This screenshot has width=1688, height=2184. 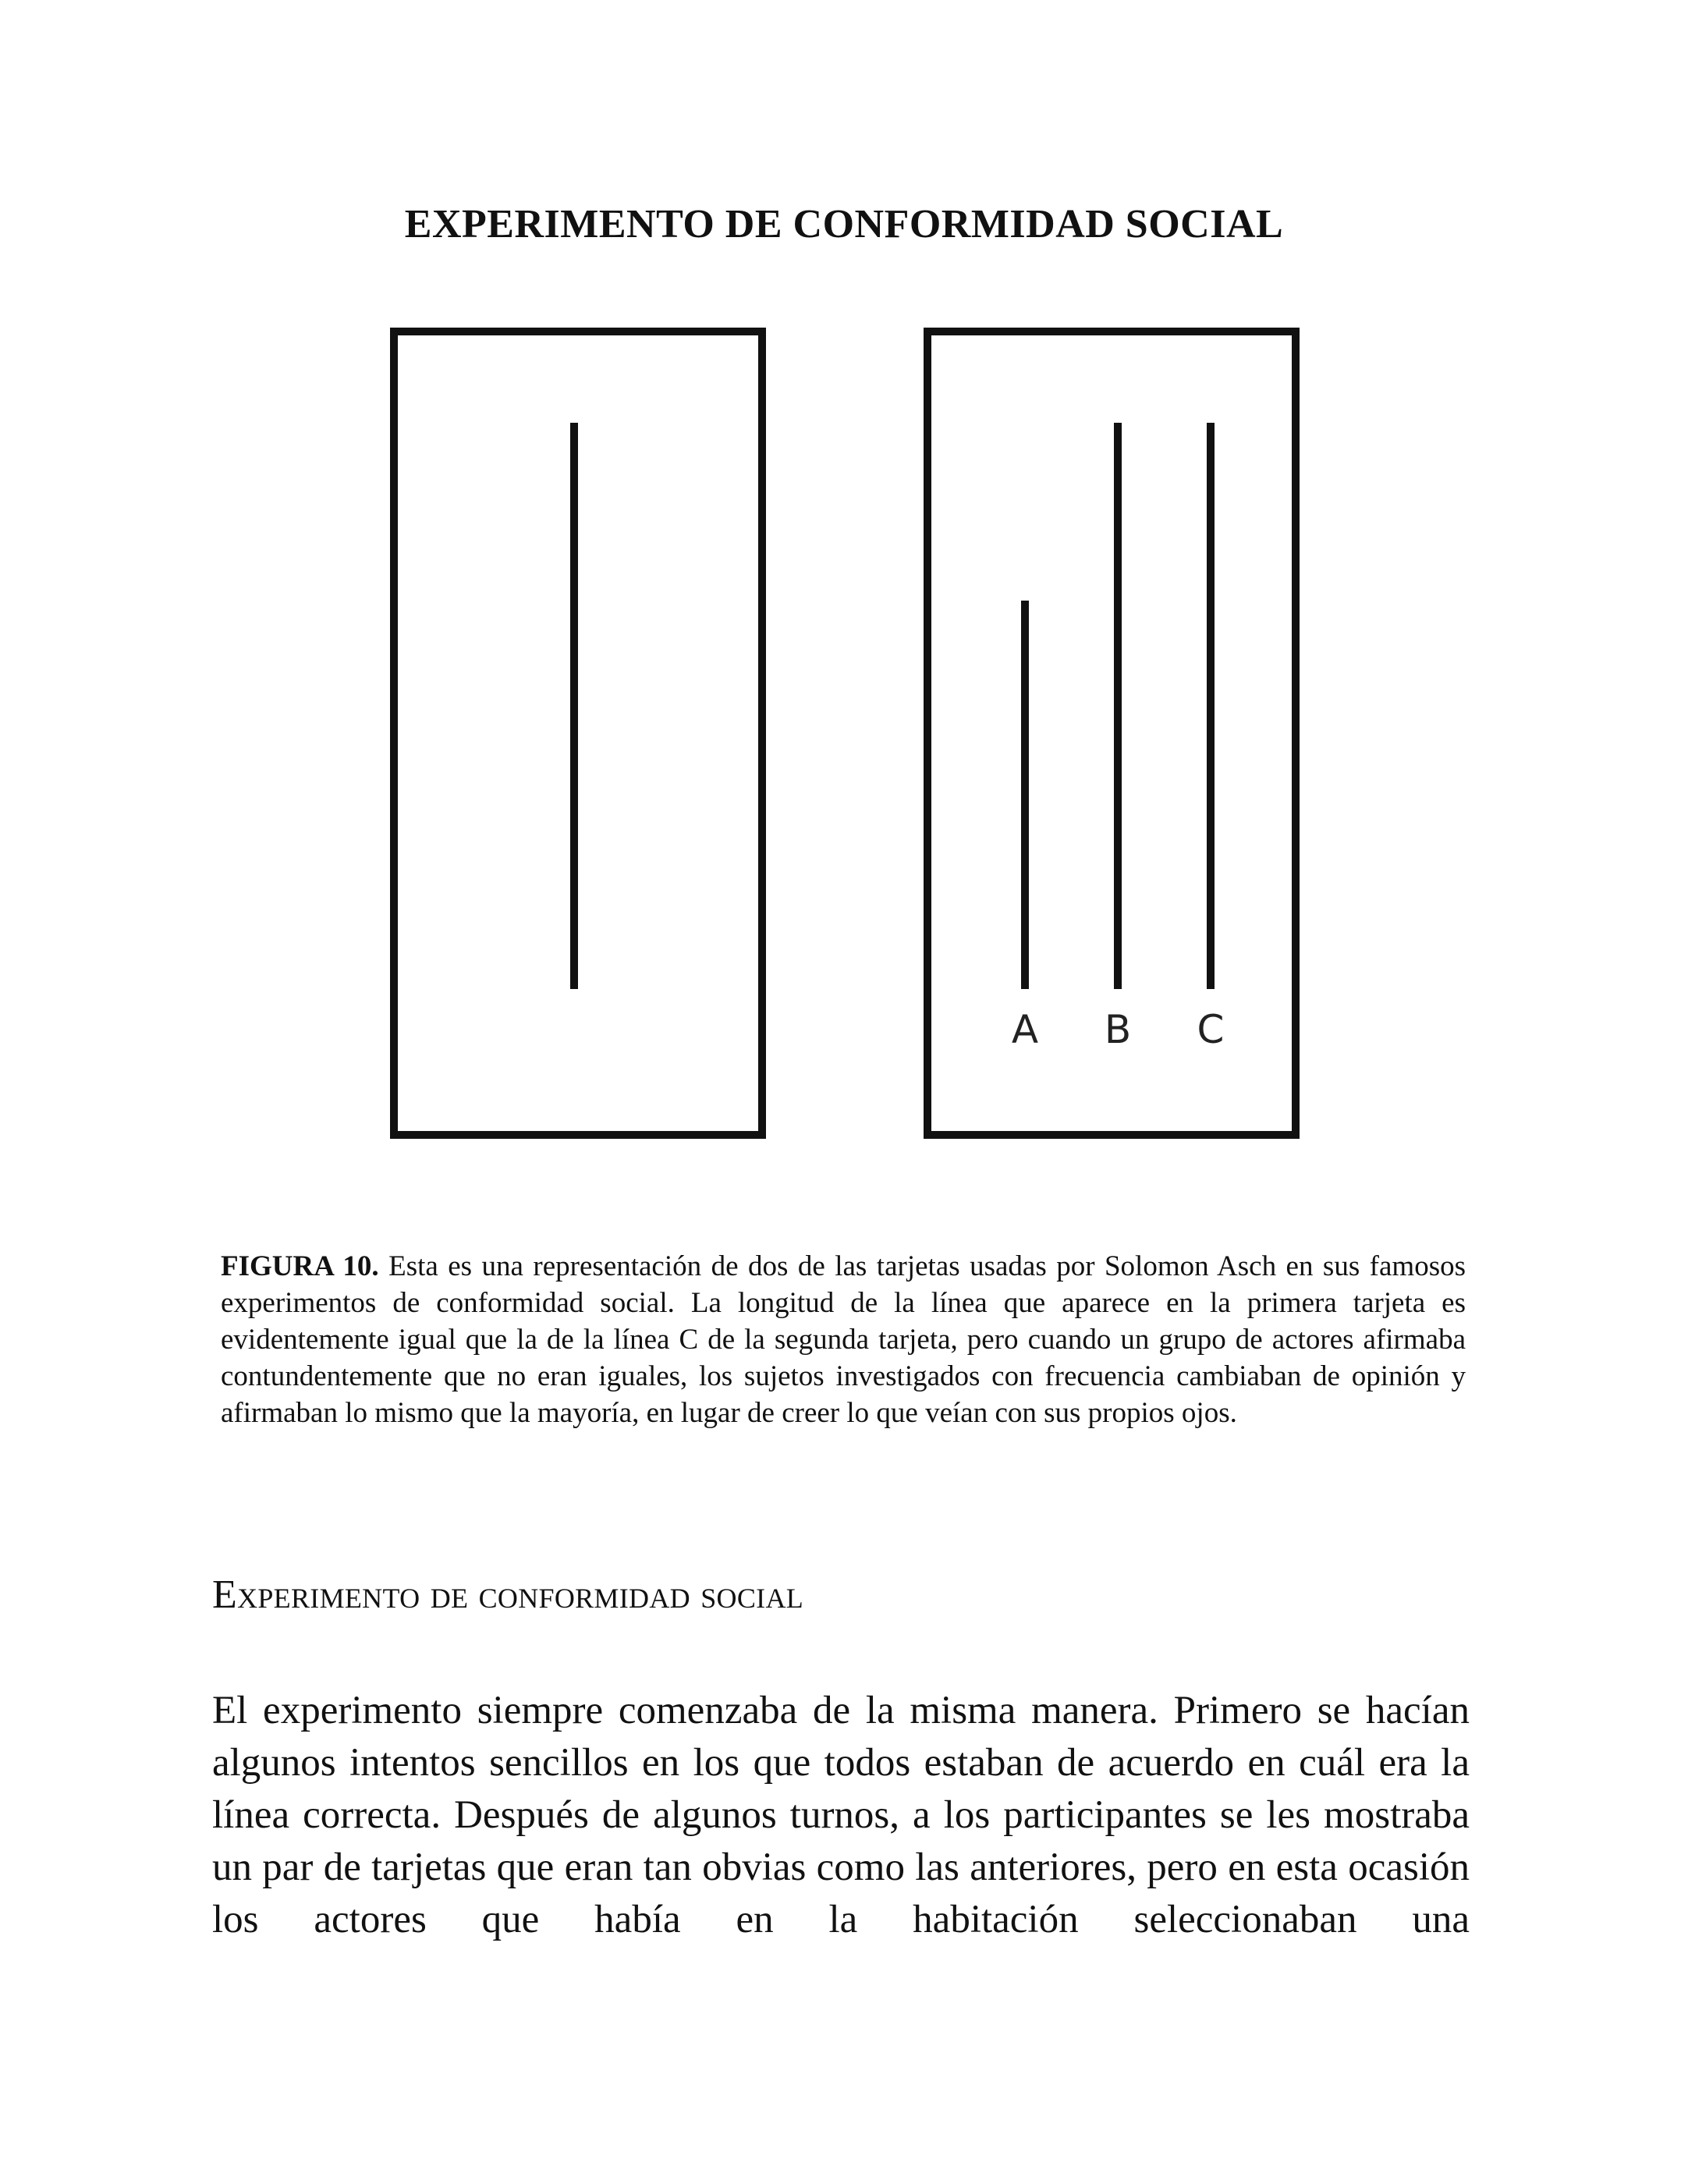 What do you see at coordinates (1112, 734) in the screenshot?
I see `comparison-card` at bounding box center [1112, 734].